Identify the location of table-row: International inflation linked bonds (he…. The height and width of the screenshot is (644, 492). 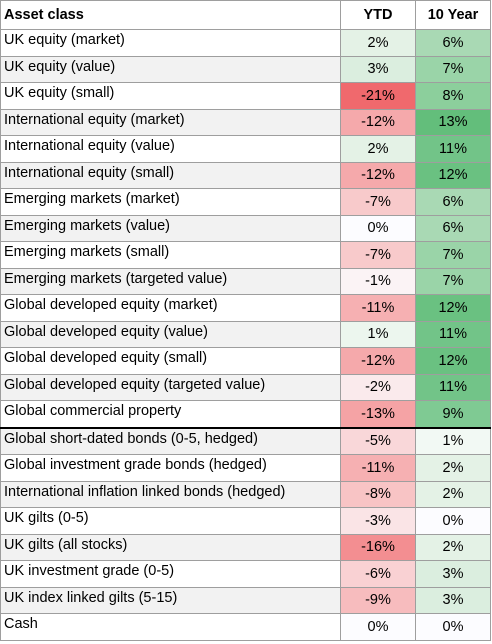
(245, 494).